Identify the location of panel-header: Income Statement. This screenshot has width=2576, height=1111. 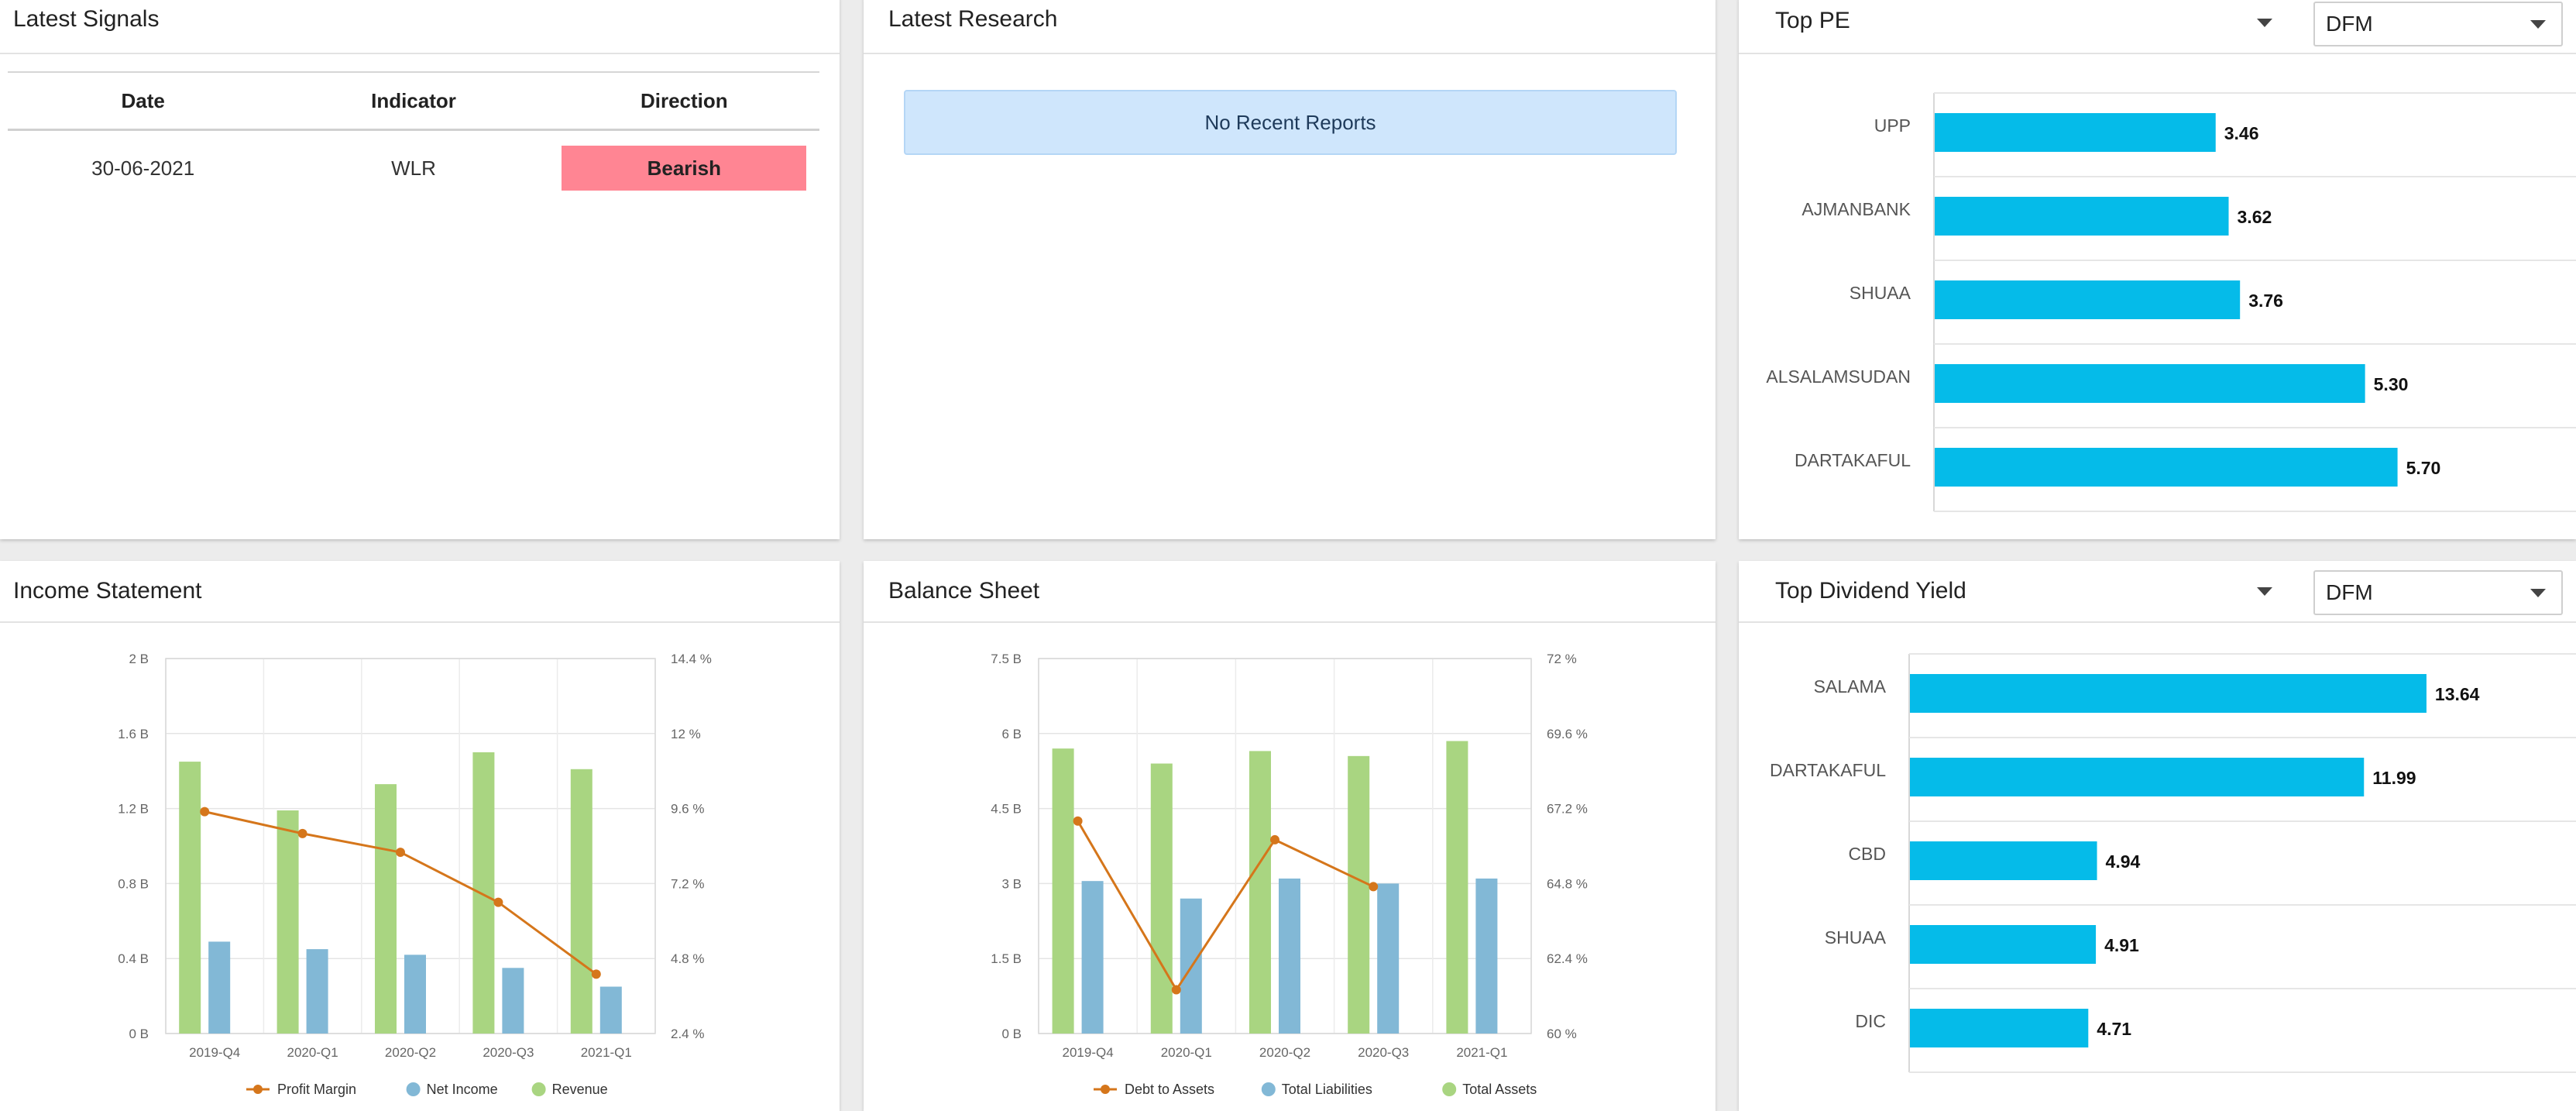
(420, 592).